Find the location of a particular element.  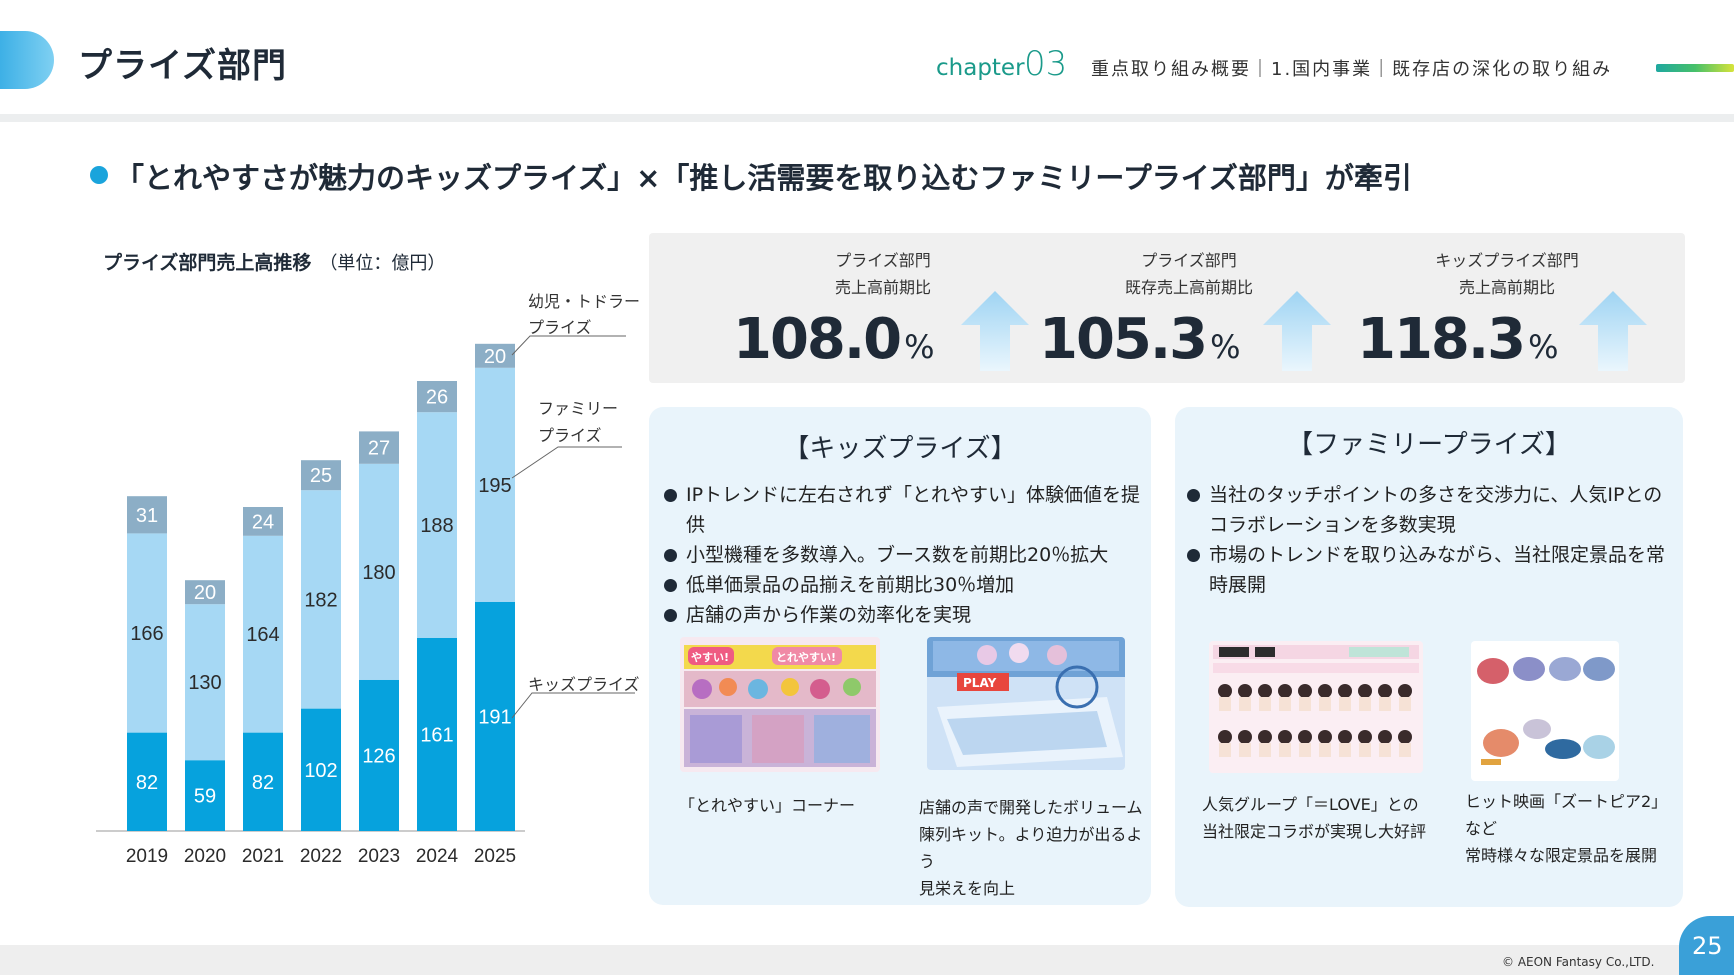

bar-value-label: 31 is located at coordinates (147, 516).